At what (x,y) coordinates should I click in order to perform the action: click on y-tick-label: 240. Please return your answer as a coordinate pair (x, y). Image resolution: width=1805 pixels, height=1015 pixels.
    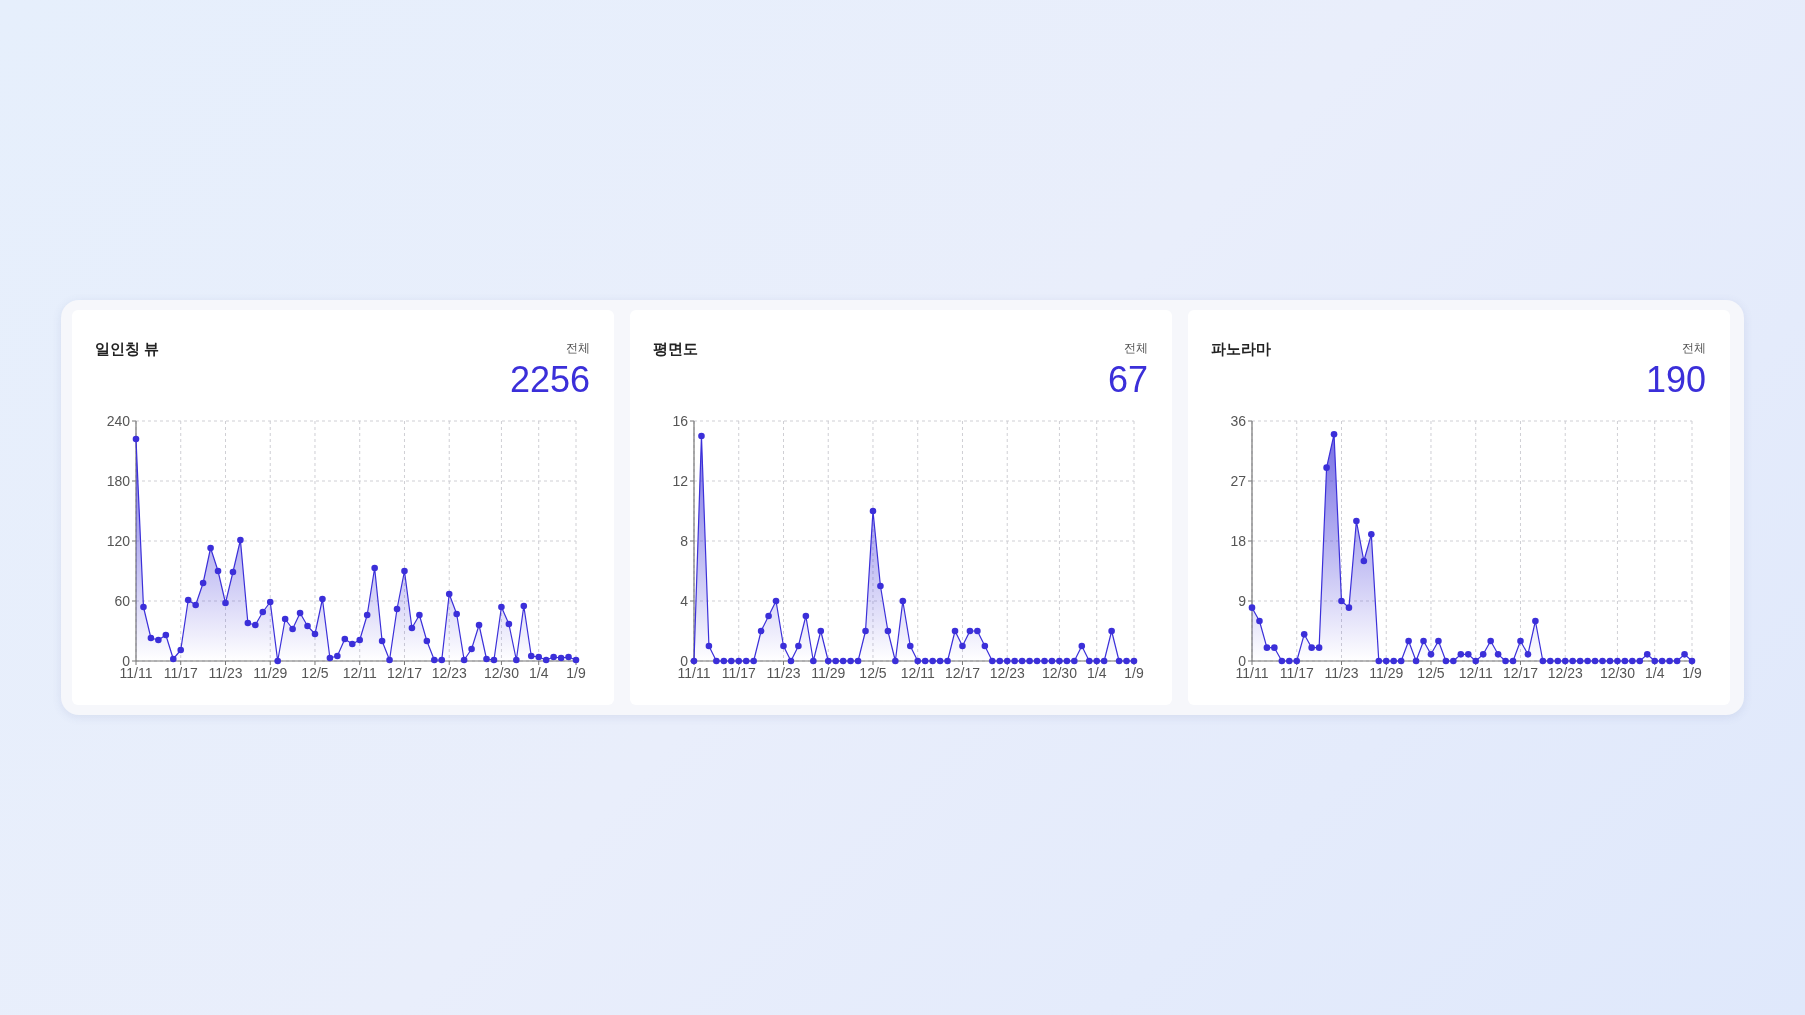
    Looking at the image, I should click on (118, 421).